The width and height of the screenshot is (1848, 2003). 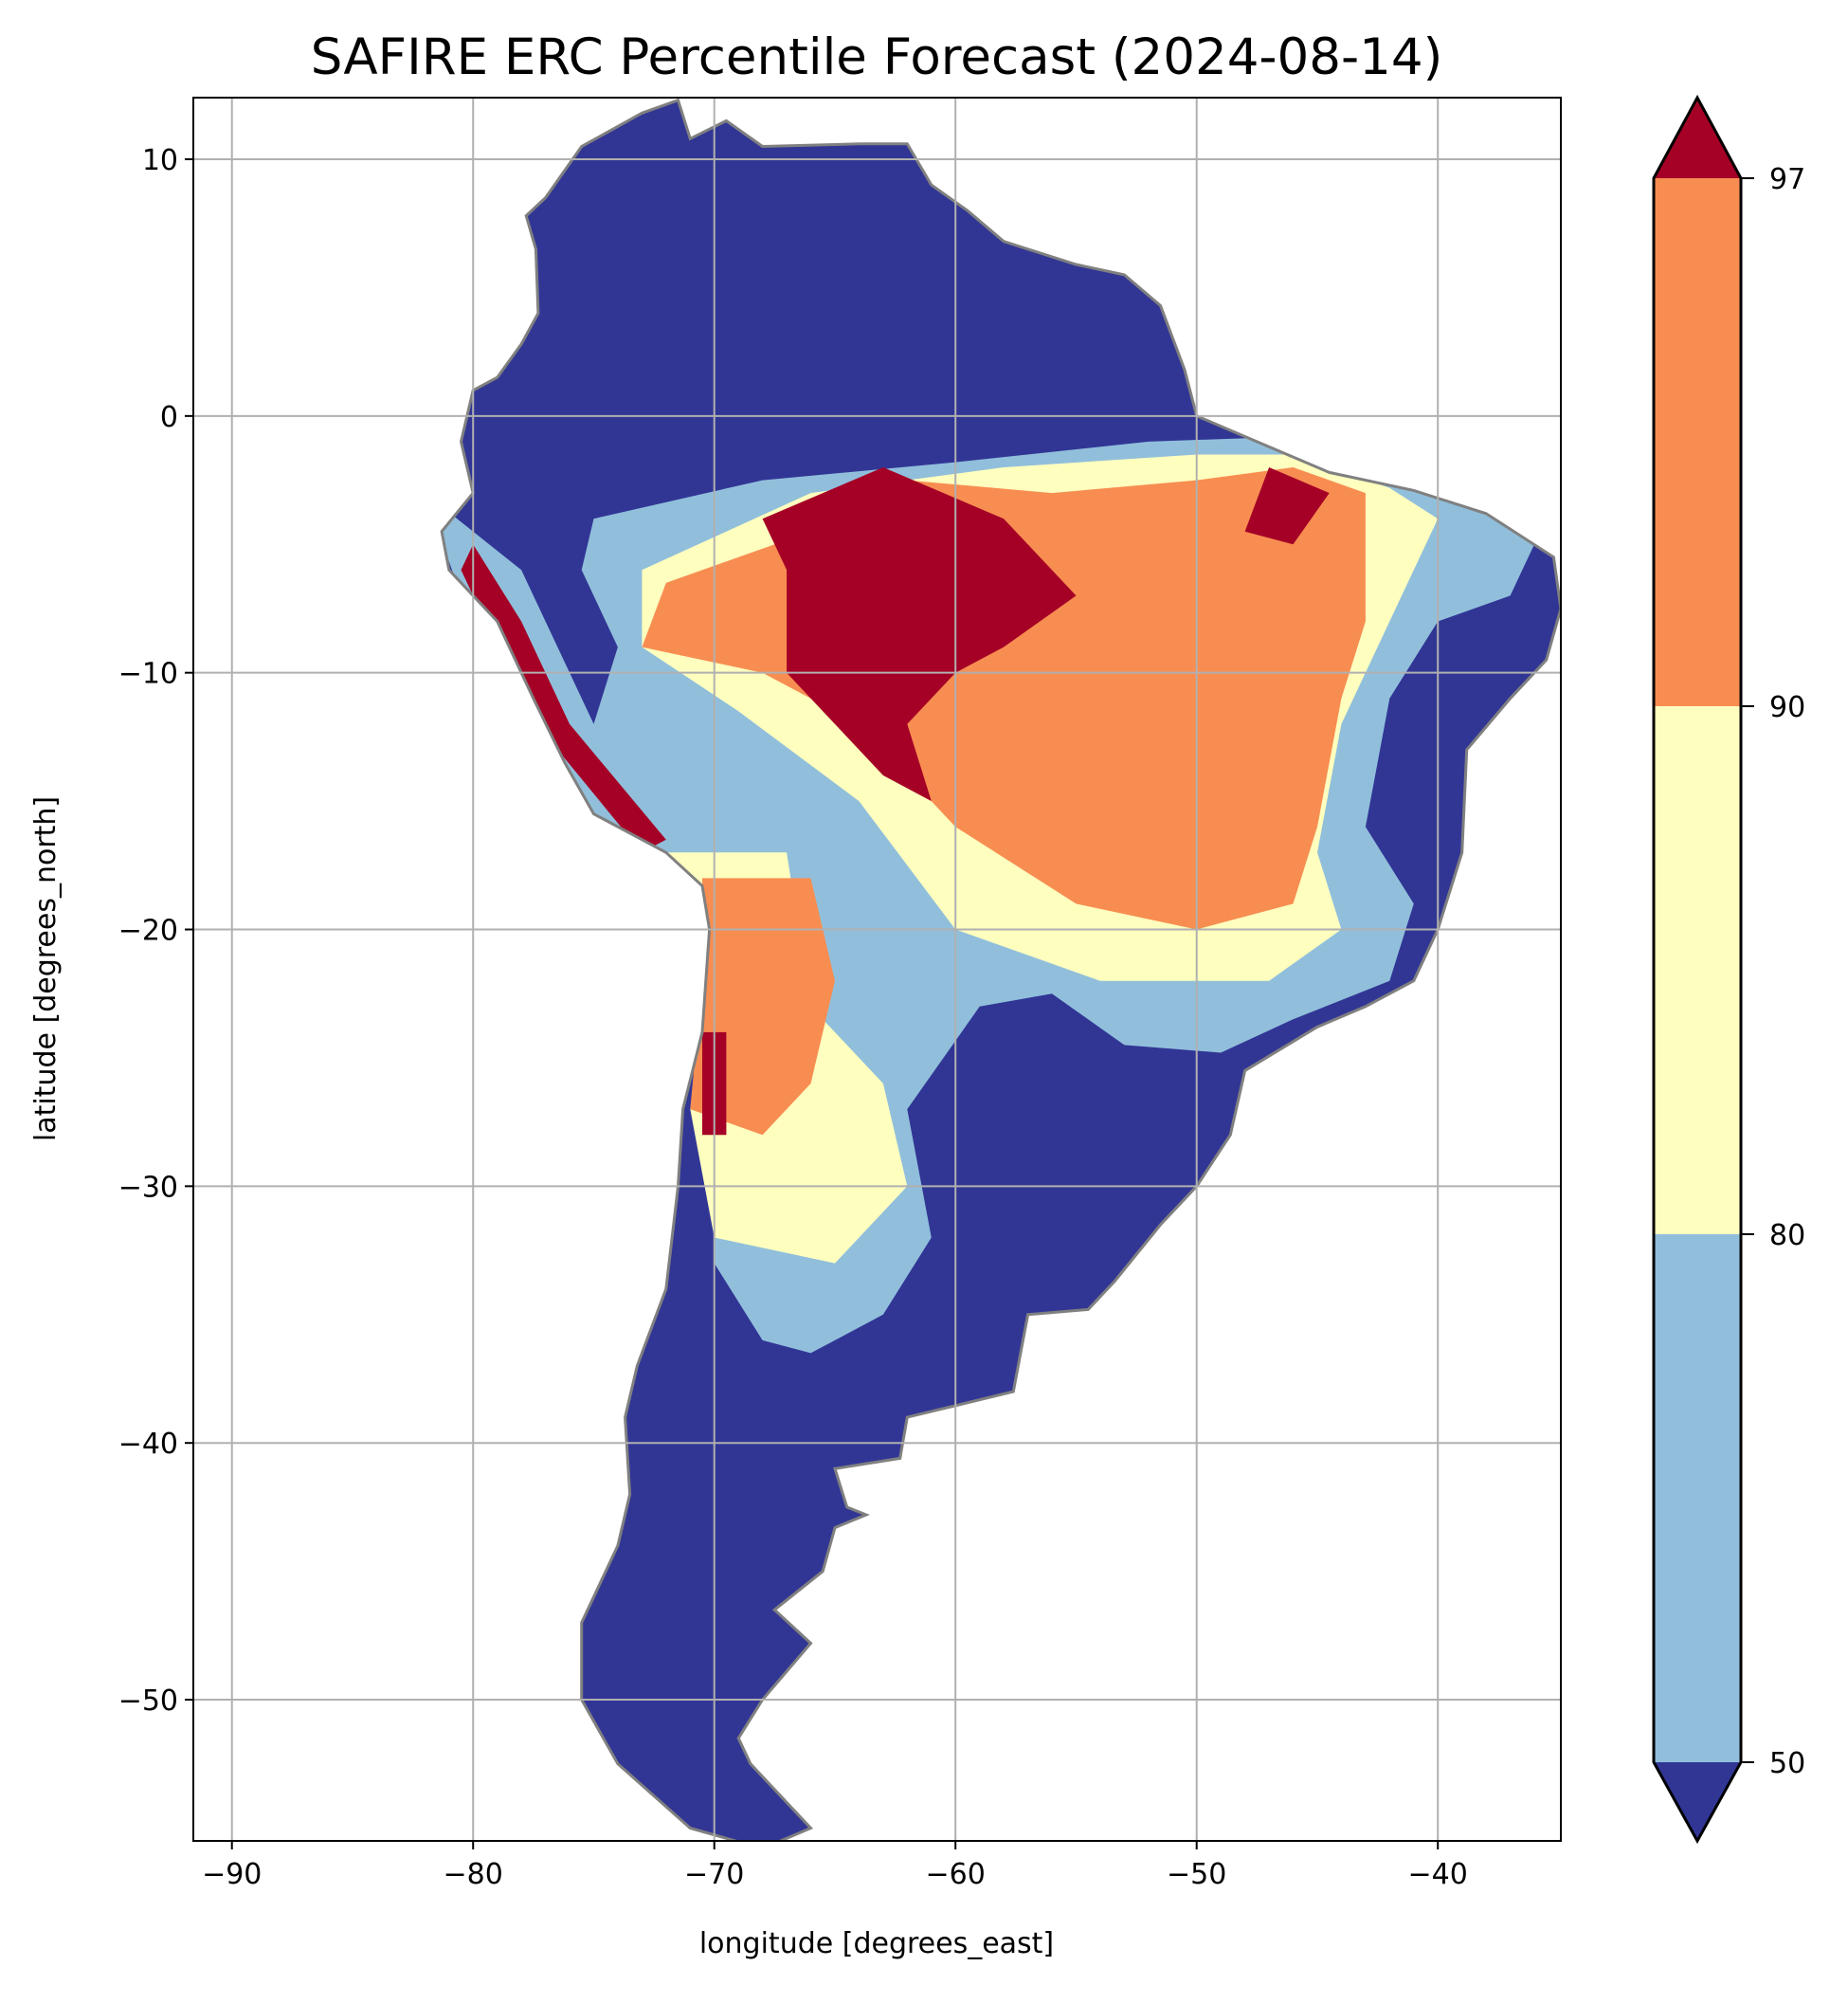 I want to click on colorbar-extend-max, so click(x=1698, y=138).